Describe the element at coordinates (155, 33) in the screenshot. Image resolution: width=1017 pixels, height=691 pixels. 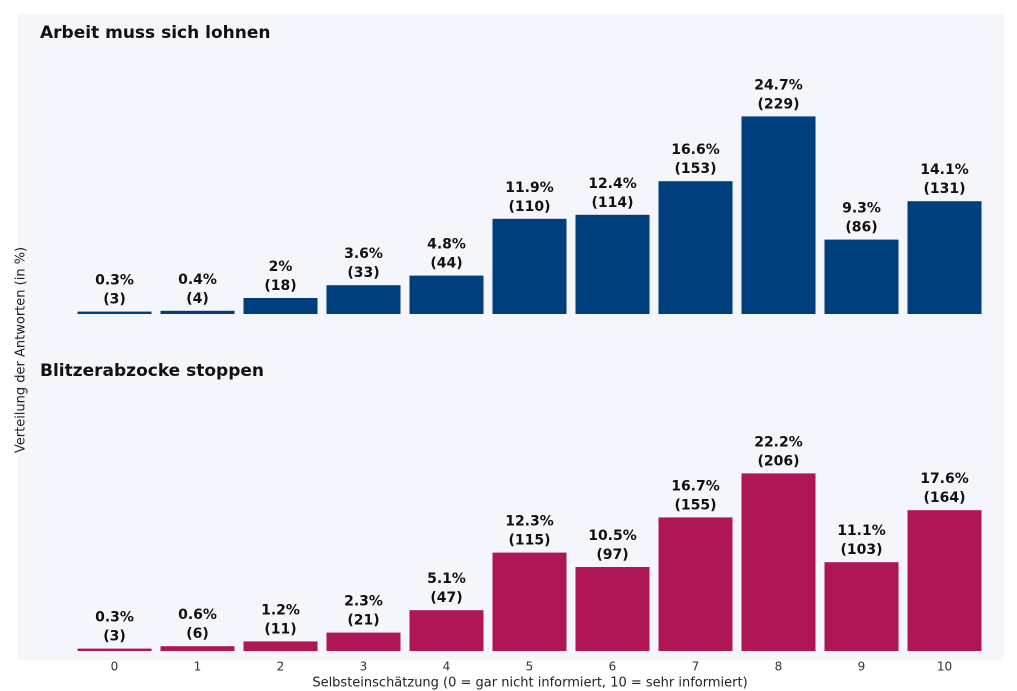
I see `panel-title: Arbeit muss sich lohnen` at that location.